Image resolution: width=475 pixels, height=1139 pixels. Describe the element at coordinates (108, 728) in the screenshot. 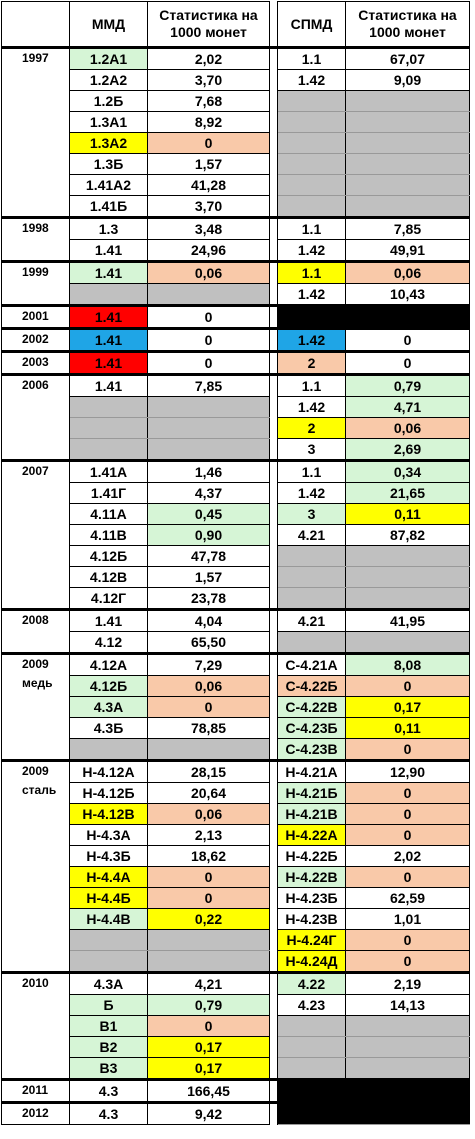

I see `mmd-cell: 4.3Б` at that location.